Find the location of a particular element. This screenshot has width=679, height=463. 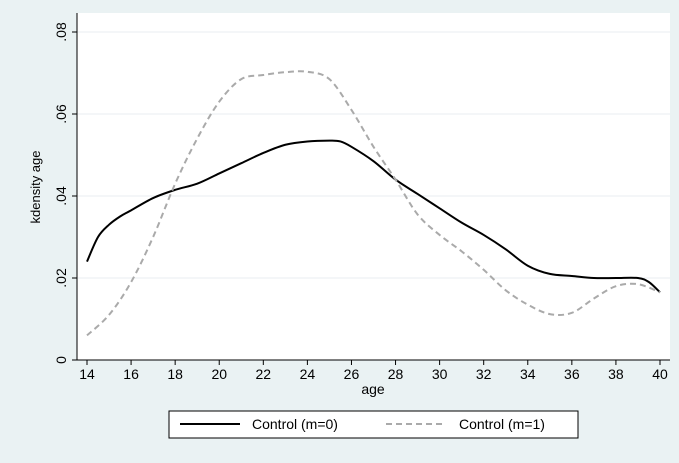

y-axis-label: kdensity age is located at coordinates (35, 187).